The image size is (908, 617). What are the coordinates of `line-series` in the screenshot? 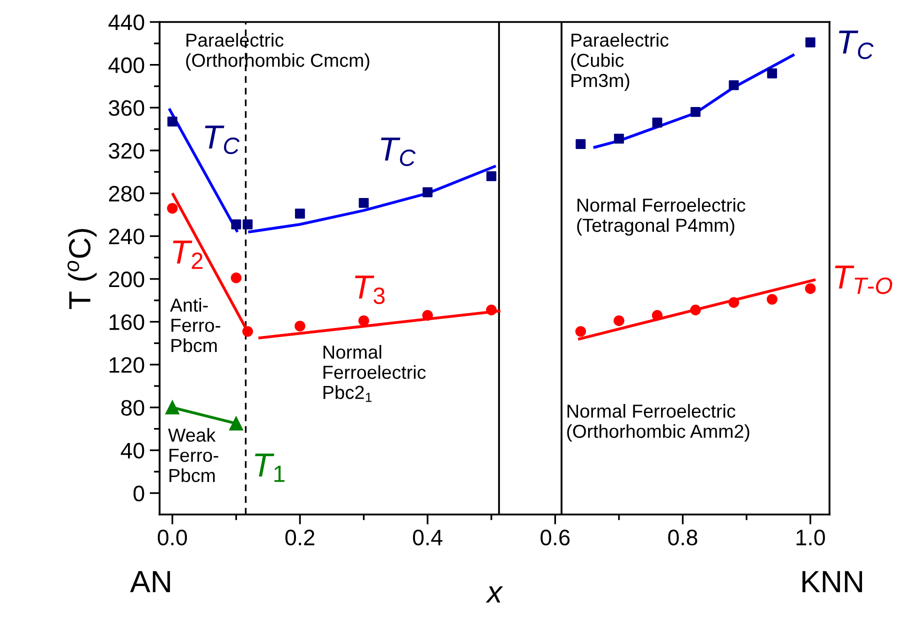 It's located at (372, 199).